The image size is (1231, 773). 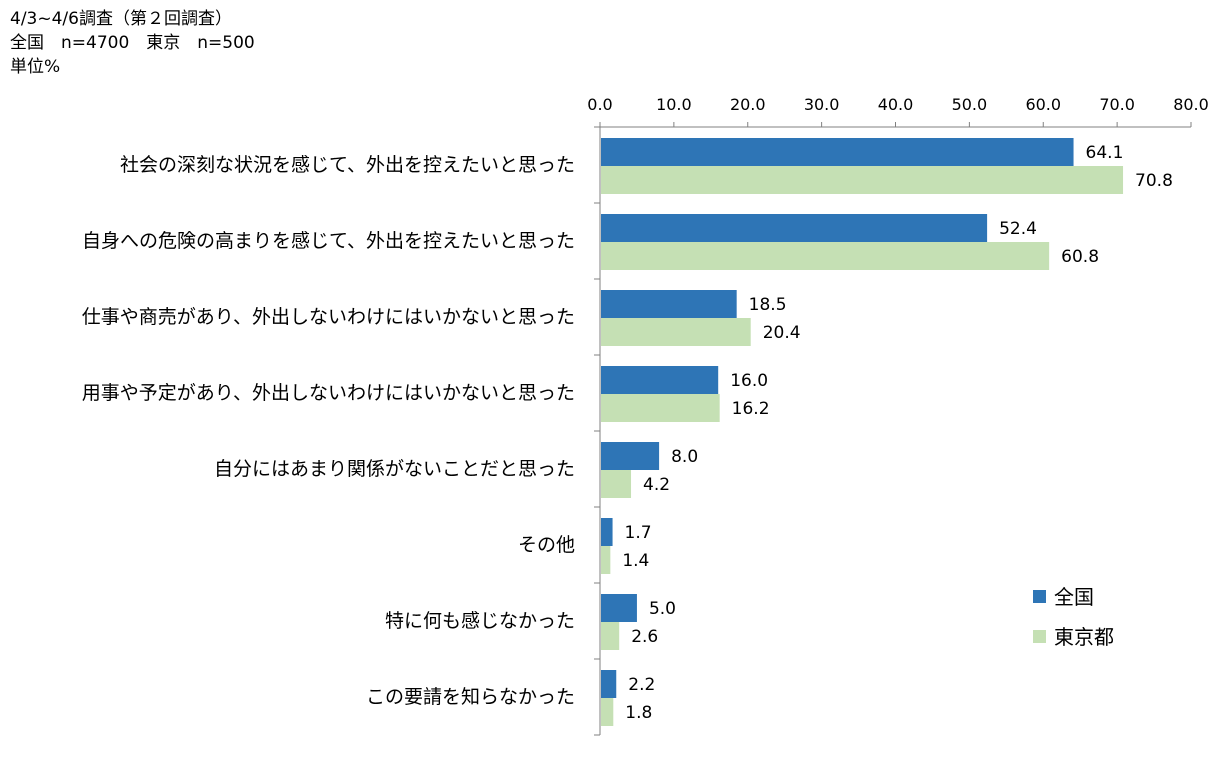 What do you see at coordinates (684, 457) in the screenshot?
I see `data-label-series1: 8.0` at bounding box center [684, 457].